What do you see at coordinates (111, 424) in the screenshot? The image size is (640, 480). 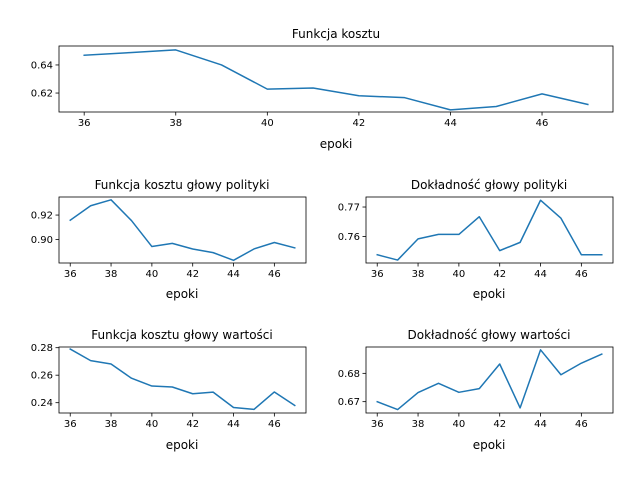 I see `chart-value-loss-xtick-label: 38` at bounding box center [111, 424].